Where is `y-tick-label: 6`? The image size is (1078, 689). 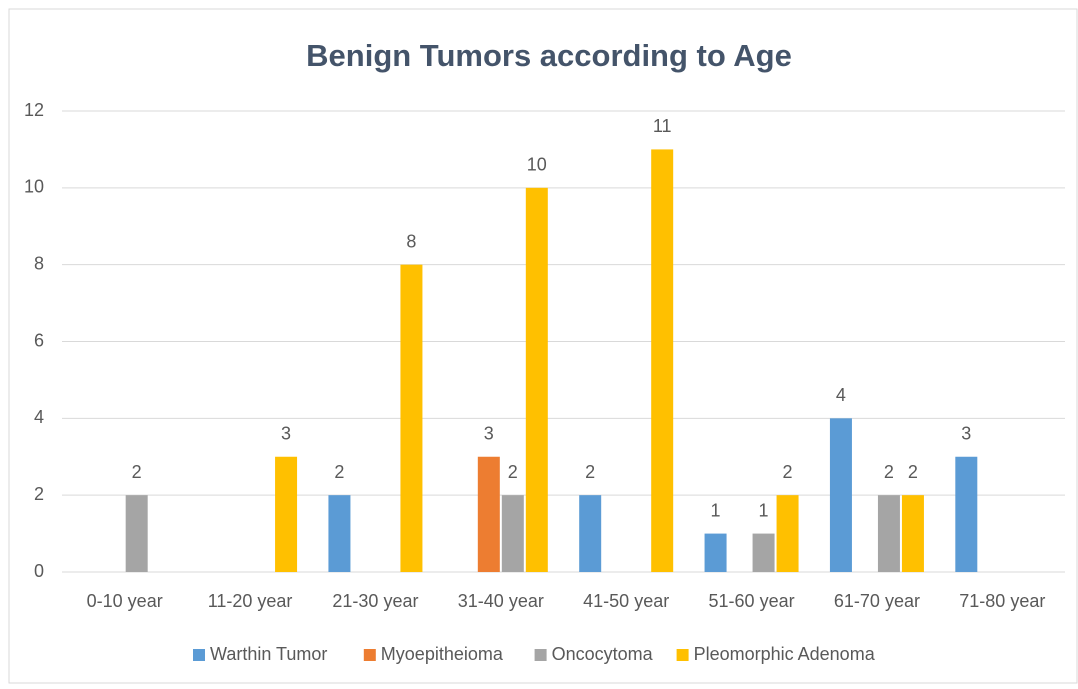
y-tick-label: 6 is located at coordinates (39, 340).